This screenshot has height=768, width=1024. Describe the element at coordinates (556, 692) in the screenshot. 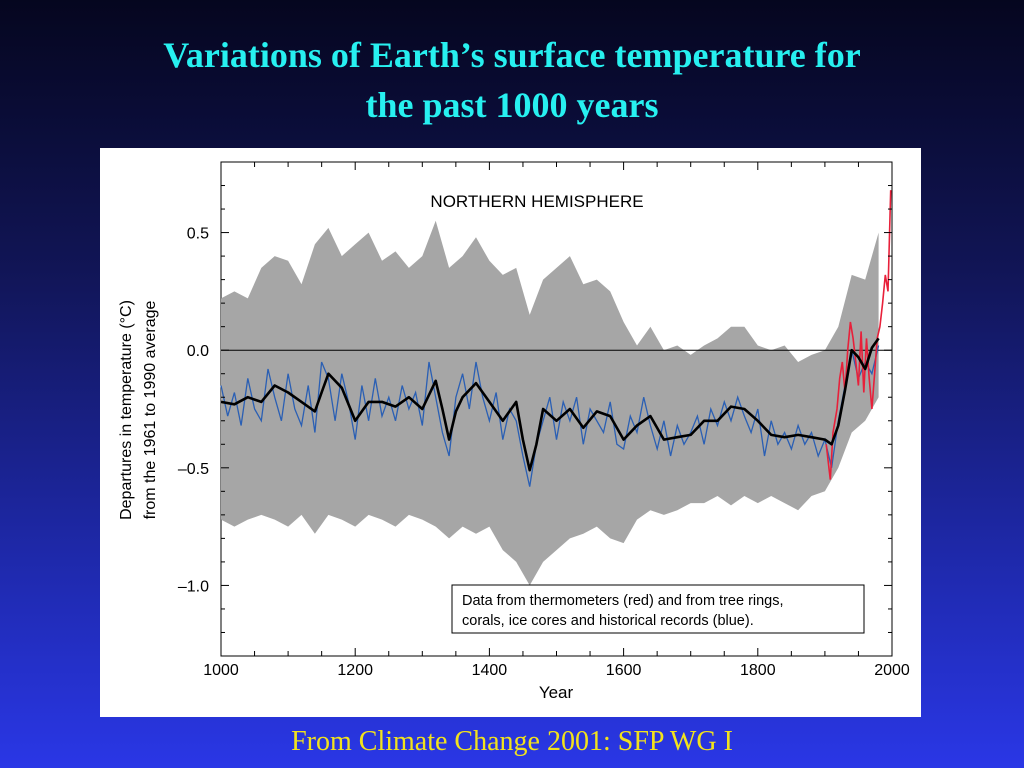

I see `x-axis-label: Year` at that location.